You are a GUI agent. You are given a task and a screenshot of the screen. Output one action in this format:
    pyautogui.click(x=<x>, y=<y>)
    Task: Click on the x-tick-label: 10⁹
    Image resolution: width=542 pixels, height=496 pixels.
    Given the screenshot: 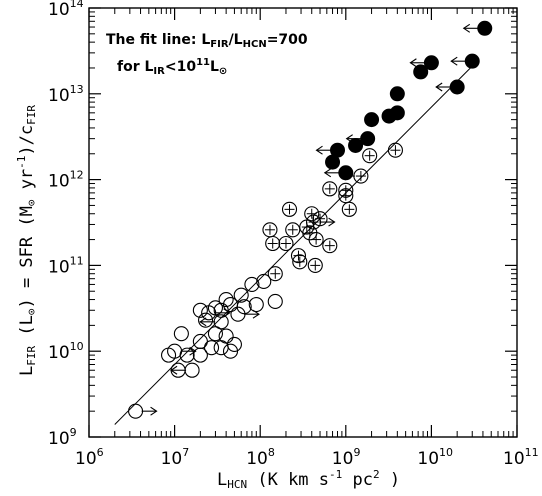 What is the action you would take?
    pyautogui.click(x=346, y=457)
    